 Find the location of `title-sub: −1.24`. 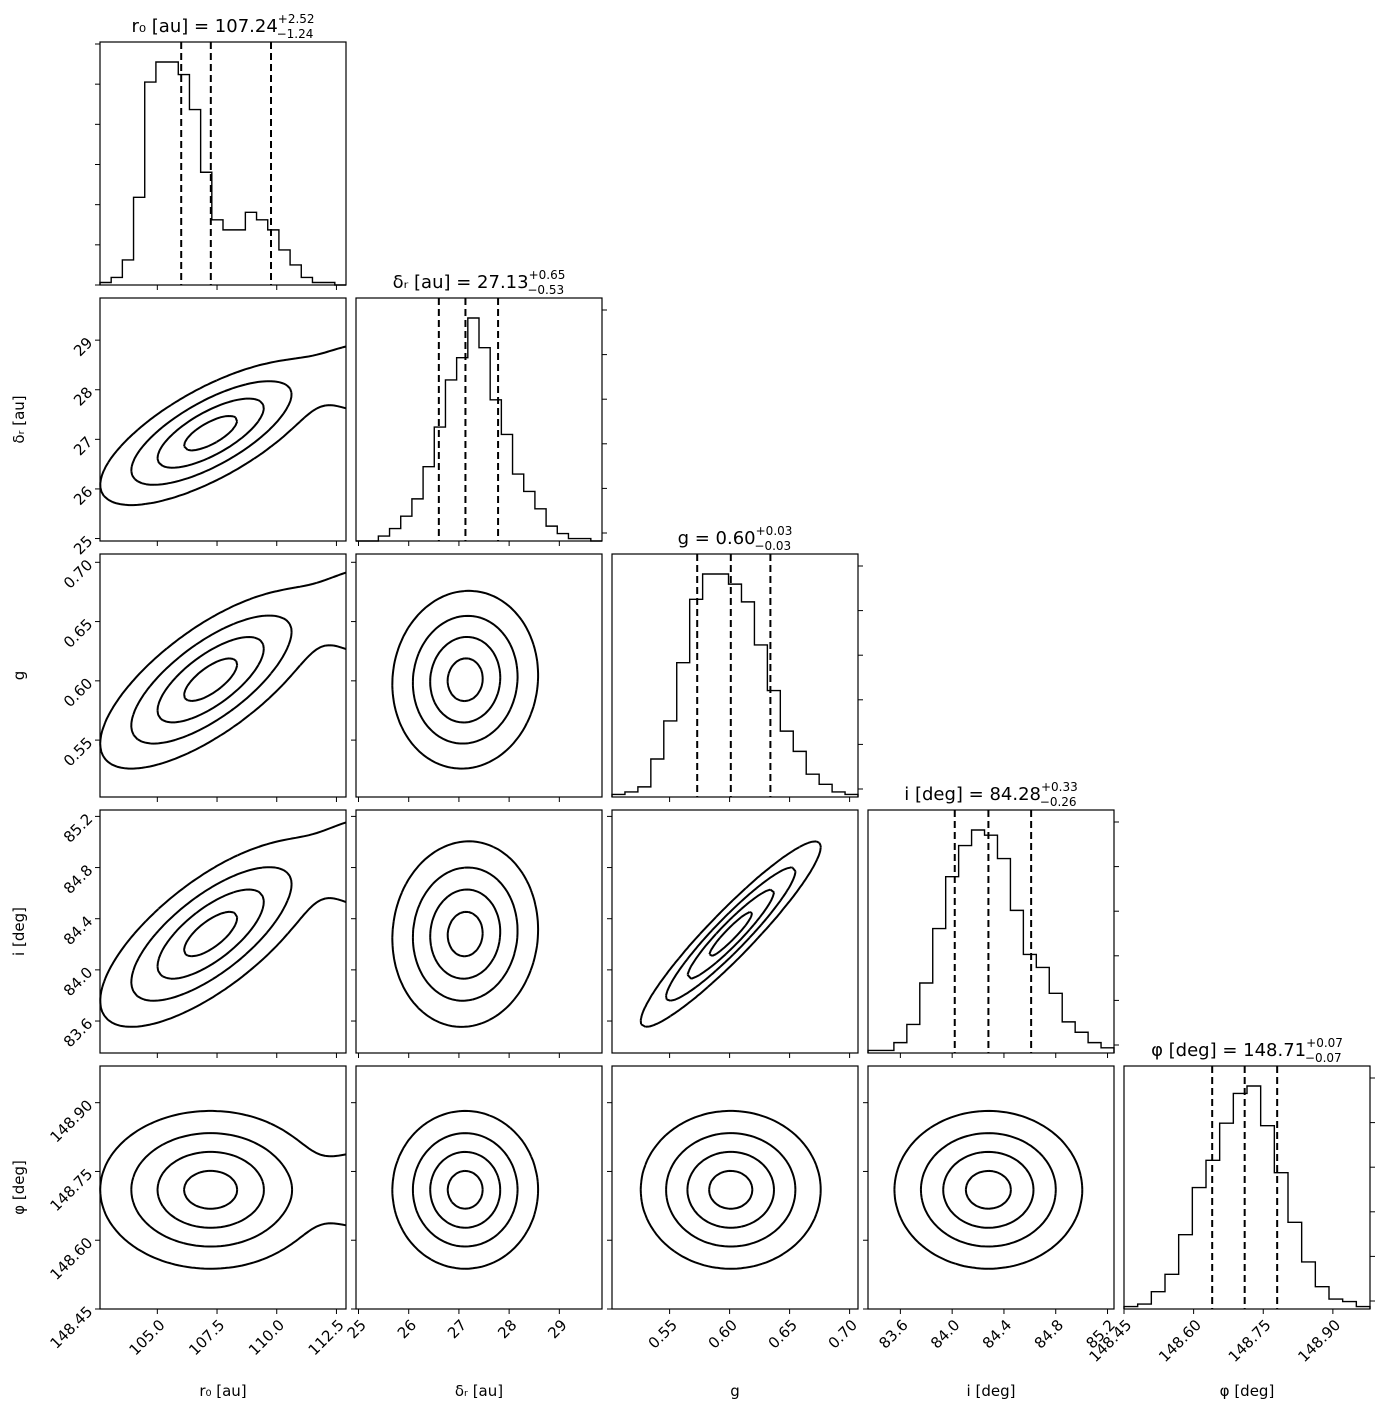

title-sub: −1.24 is located at coordinates (295, 34).